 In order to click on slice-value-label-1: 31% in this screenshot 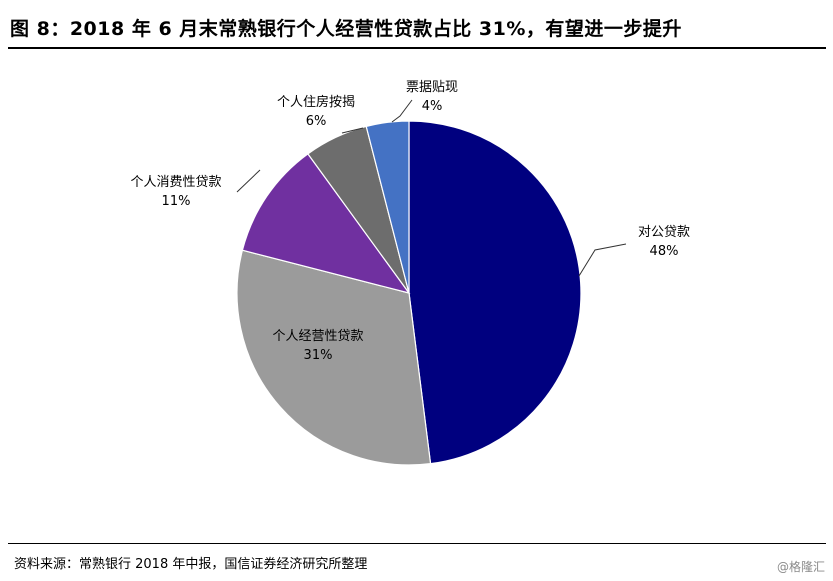, I will do `click(318, 355)`.